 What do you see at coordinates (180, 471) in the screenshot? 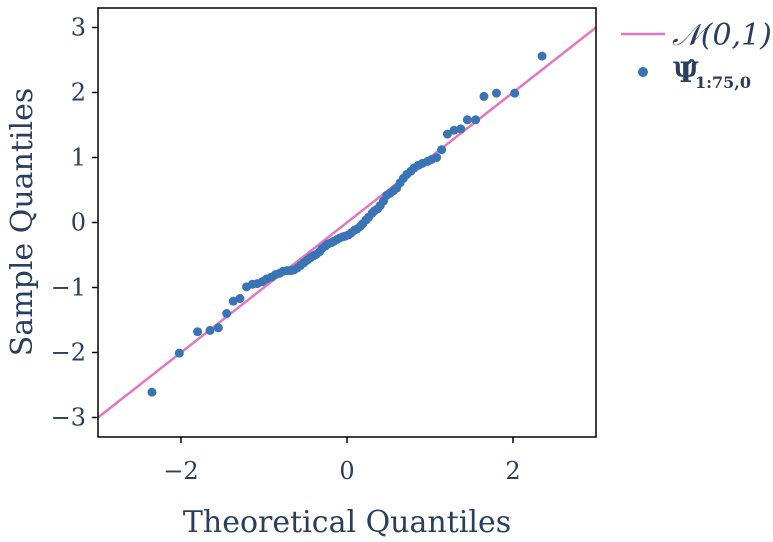
I see `x-tick-label: −2` at bounding box center [180, 471].